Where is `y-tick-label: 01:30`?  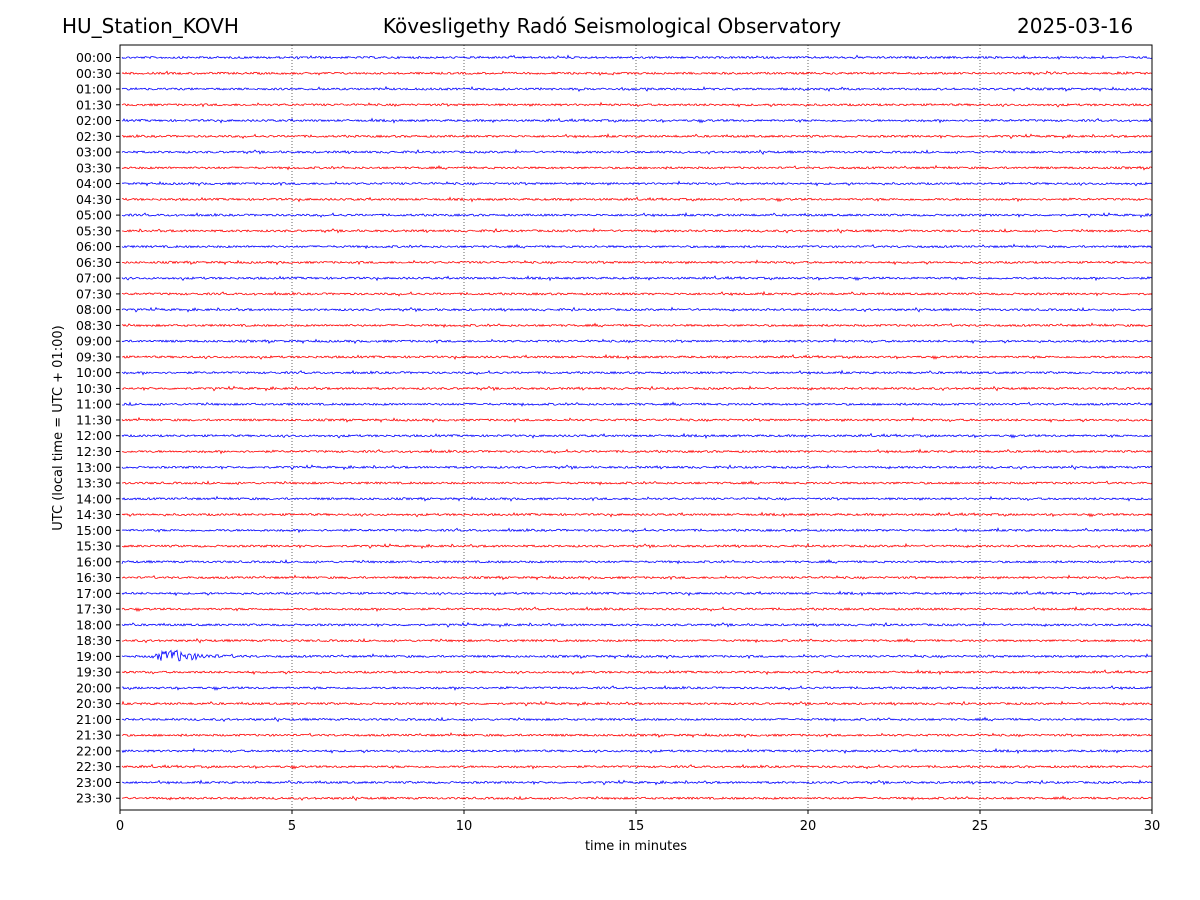
y-tick-label: 01:30 is located at coordinates (94, 104).